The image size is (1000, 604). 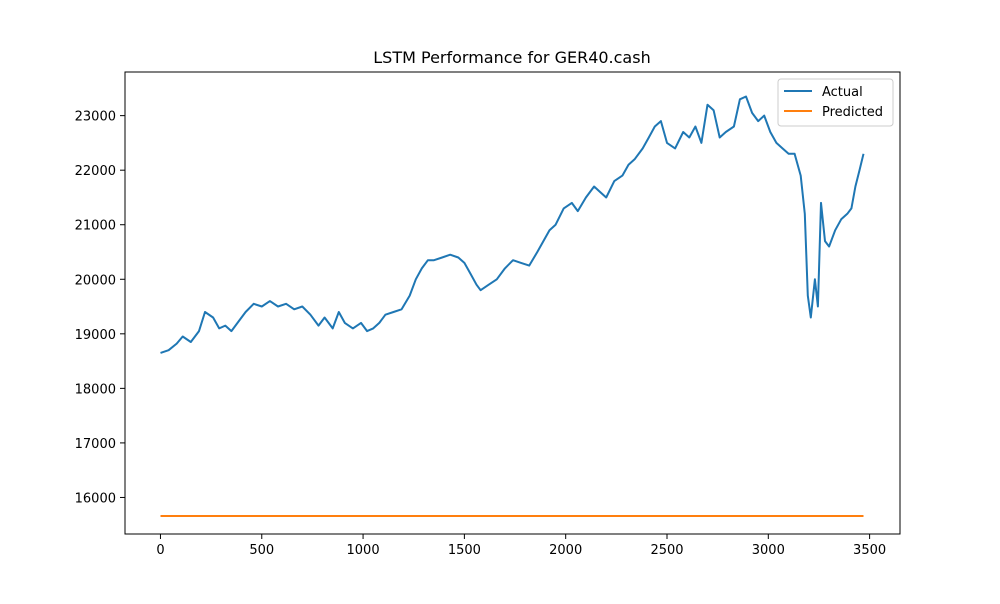 What do you see at coordinates (842, 92) in the screenshot?
I see `legend-label-actual: Actual` at bounding box center [842, 92].